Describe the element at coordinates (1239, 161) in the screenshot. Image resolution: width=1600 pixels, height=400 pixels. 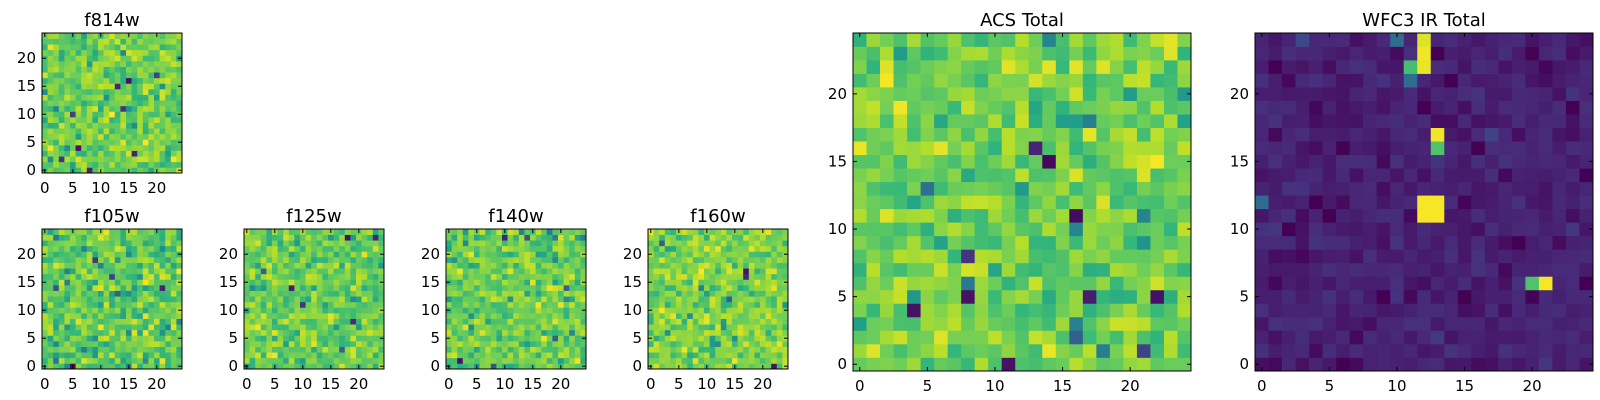
I see `y-tick-label: 15` at that location.